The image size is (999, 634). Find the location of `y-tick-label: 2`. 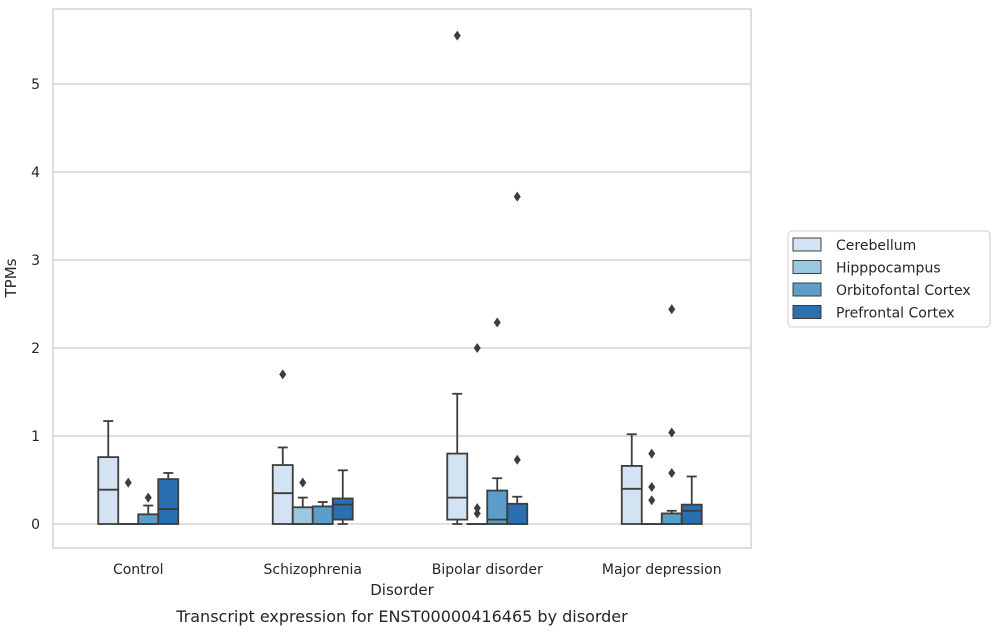

y-tick-label: 2 is located at coordinates (35, 349).